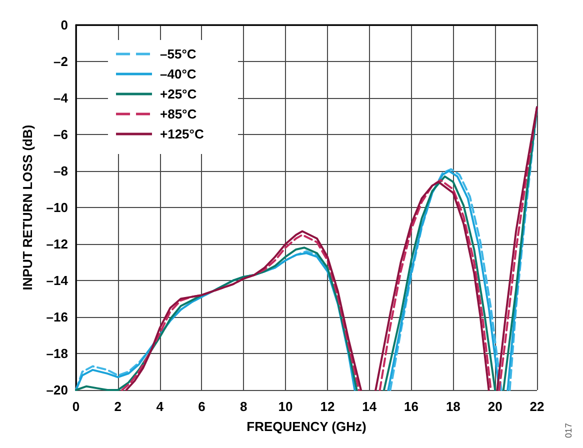 The height and width of the screenshot is (448, 583). What do you see at coordinates (306, 426) in the screenshot?
I see `x-axis-title: FREQUENCY (GHz)` at bounding box center [306, 426].